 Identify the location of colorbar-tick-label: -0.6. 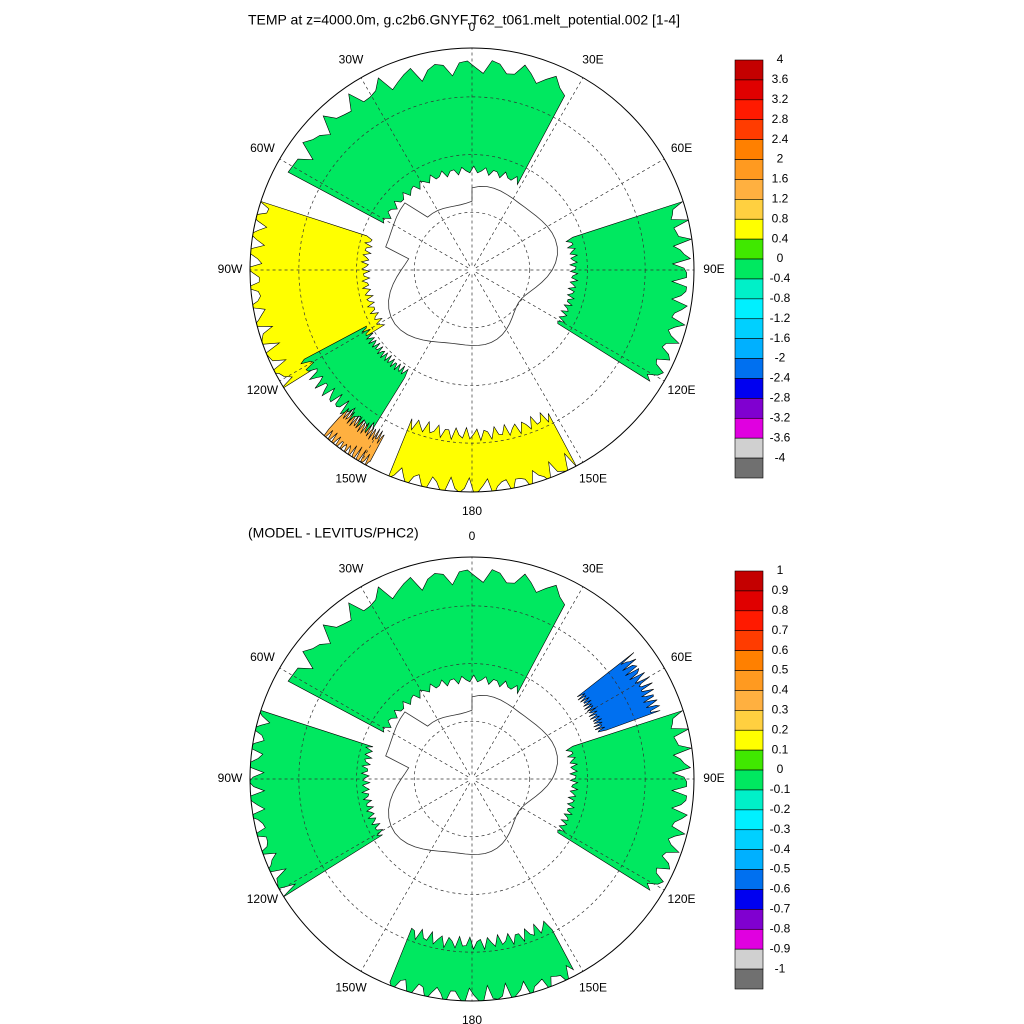
(780, 889).